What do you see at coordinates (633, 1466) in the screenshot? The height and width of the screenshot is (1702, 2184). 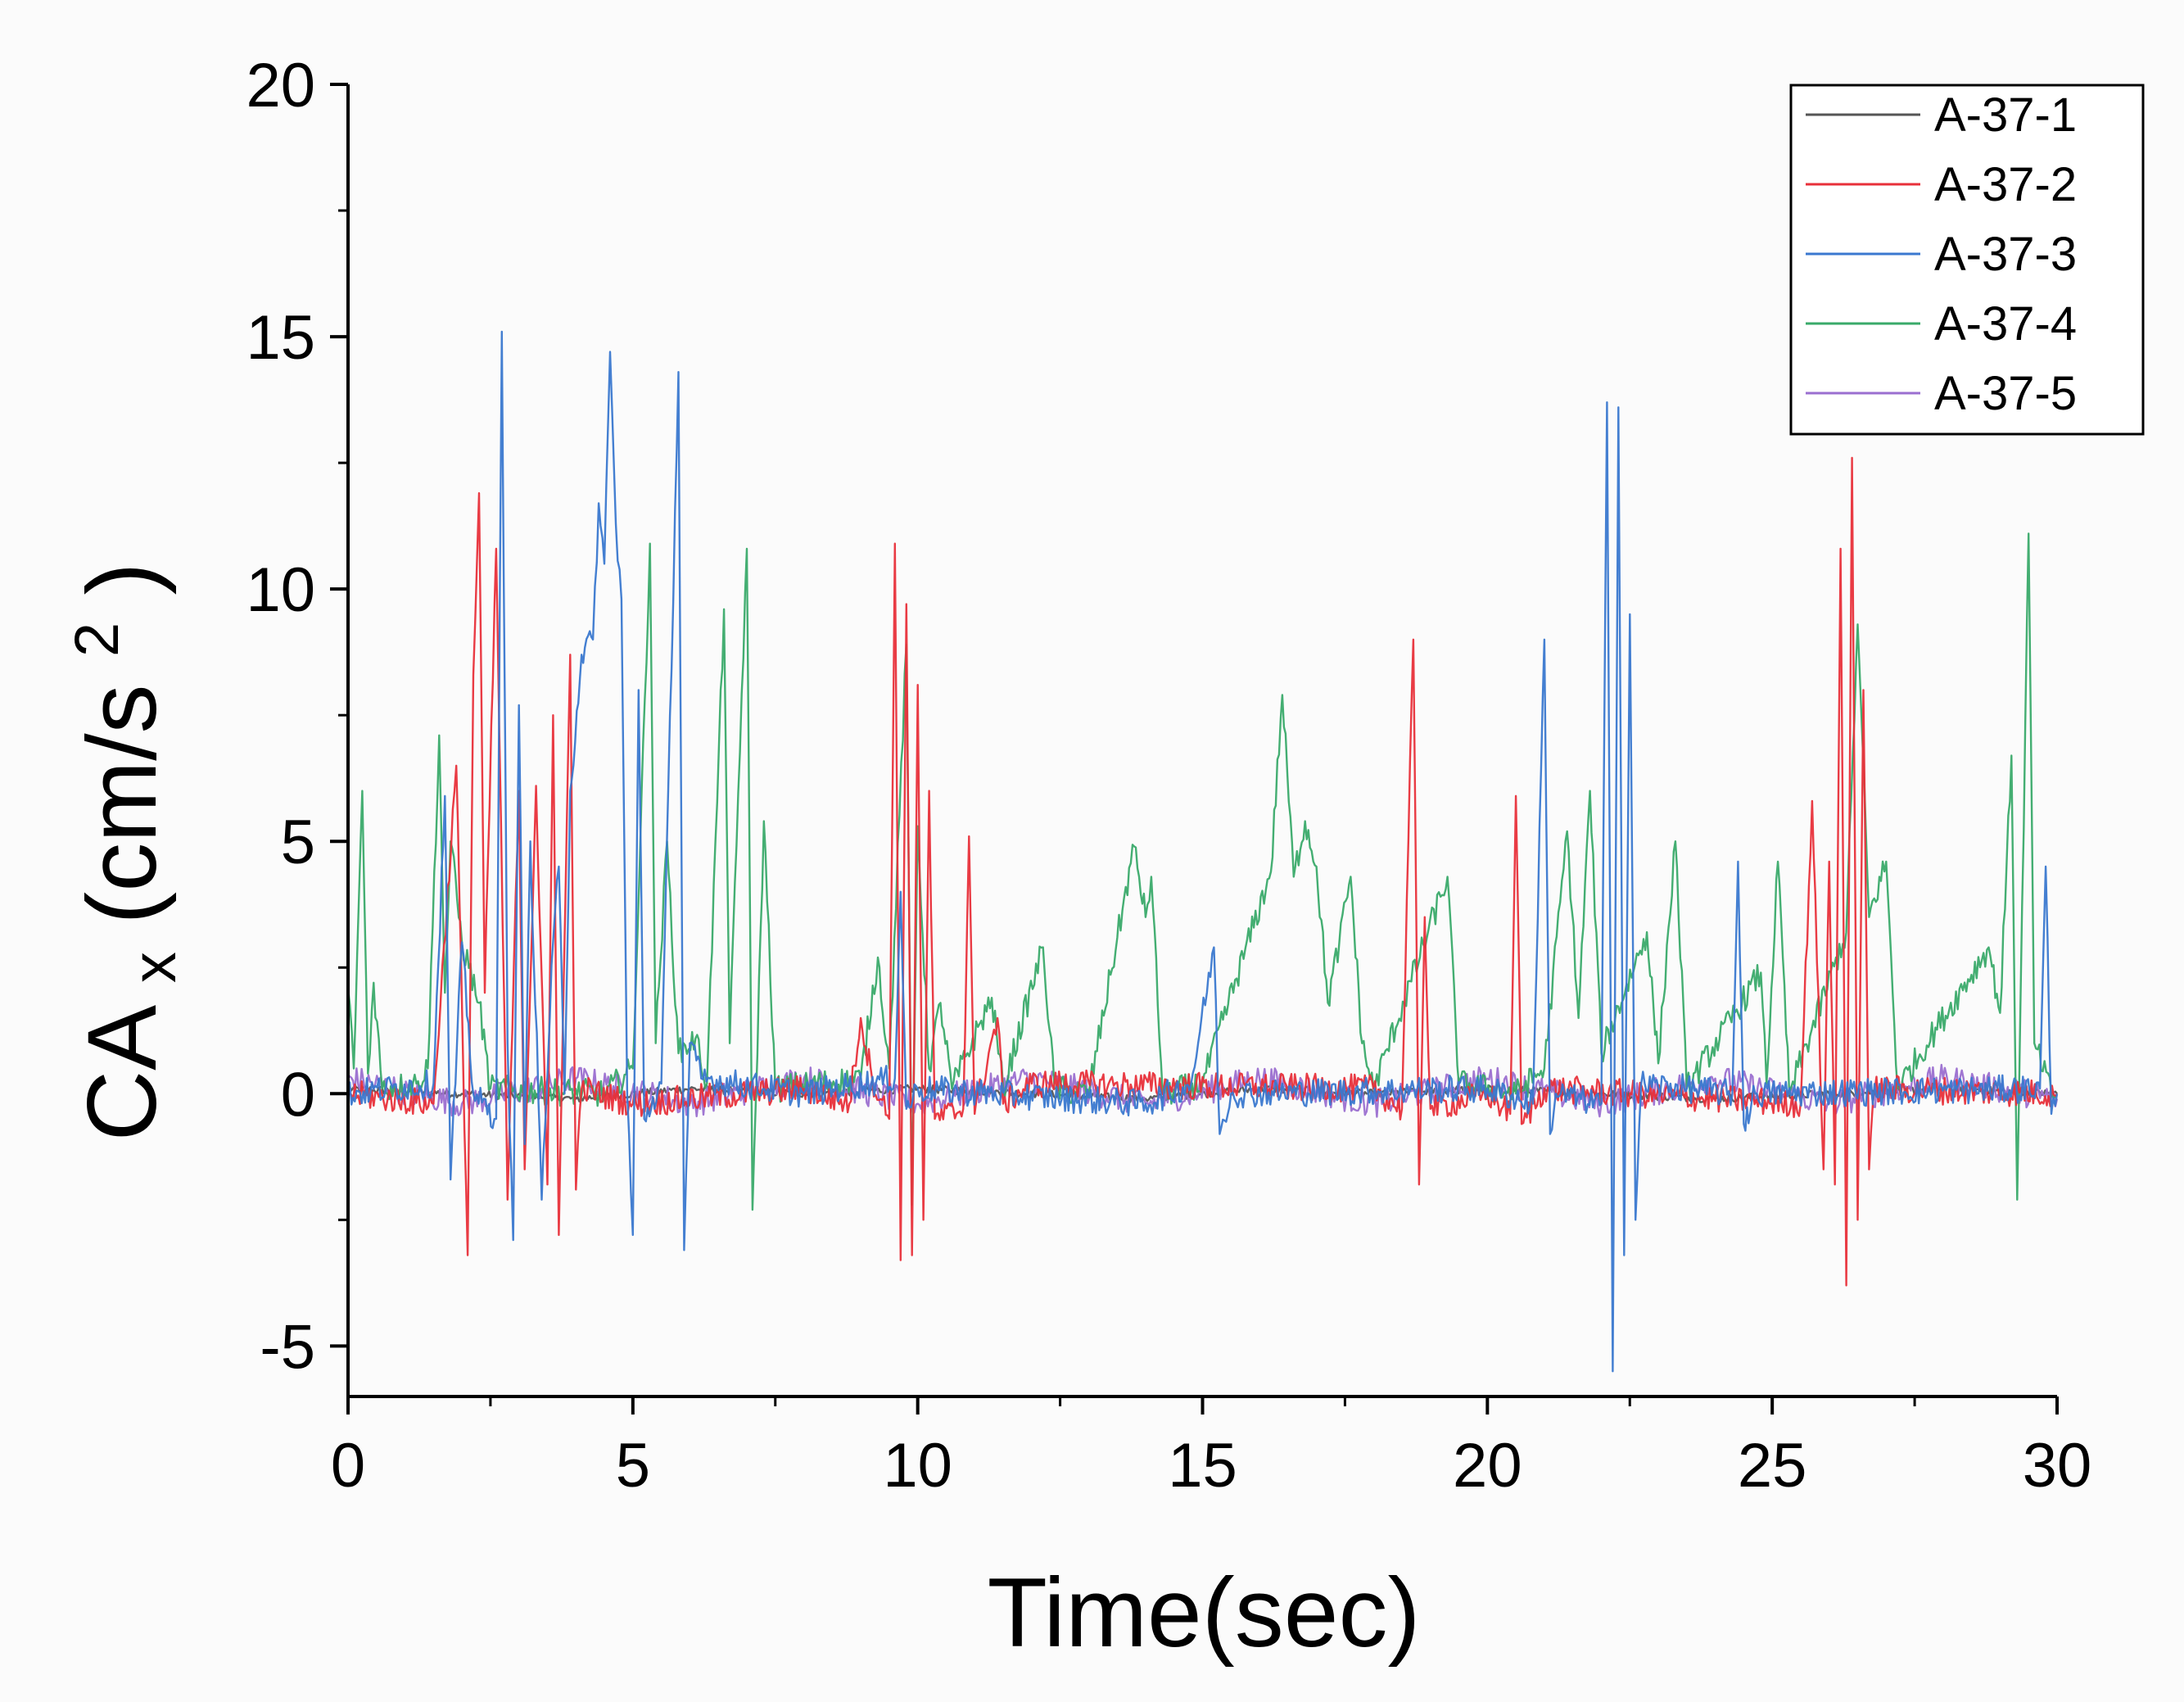 I see `x-tick-label-5: 5` at bounding box center [633, 1466].